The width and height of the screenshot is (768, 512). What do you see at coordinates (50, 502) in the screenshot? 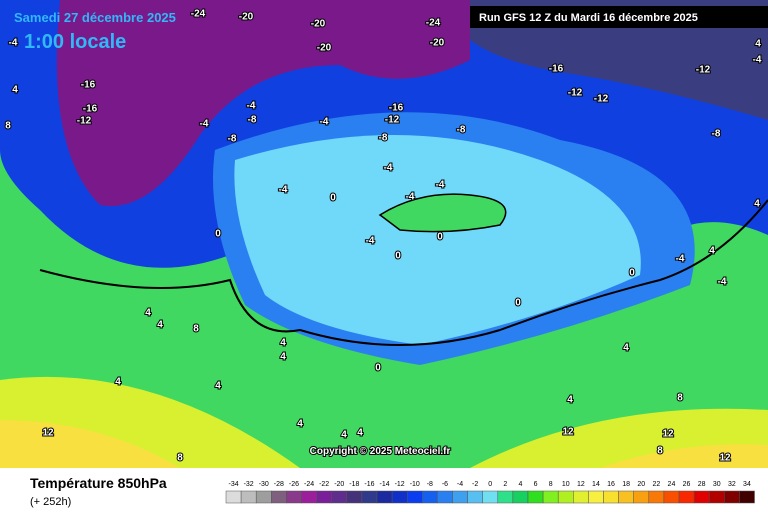
I see `footer-lead: (+ 252h)` at bounding box center [50, 502].